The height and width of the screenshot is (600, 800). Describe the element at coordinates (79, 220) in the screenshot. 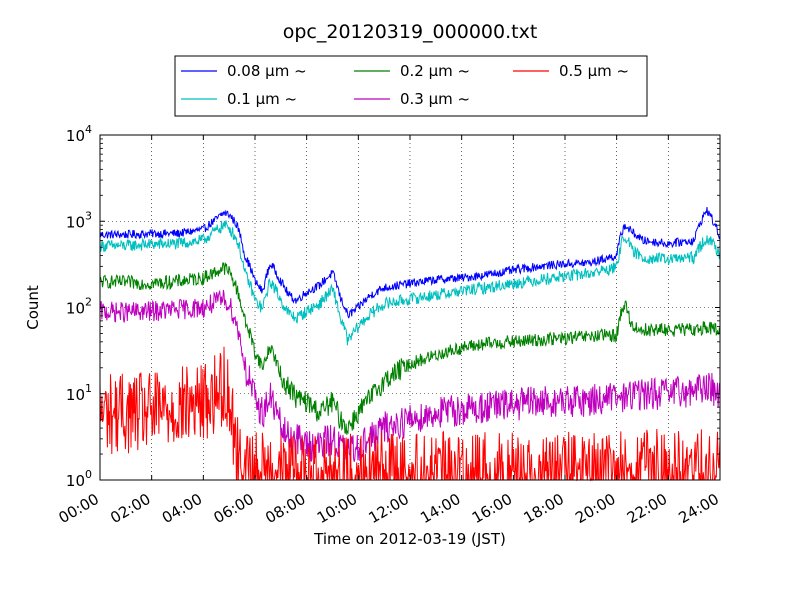

I see `y-tick-label: 10³` at that location.